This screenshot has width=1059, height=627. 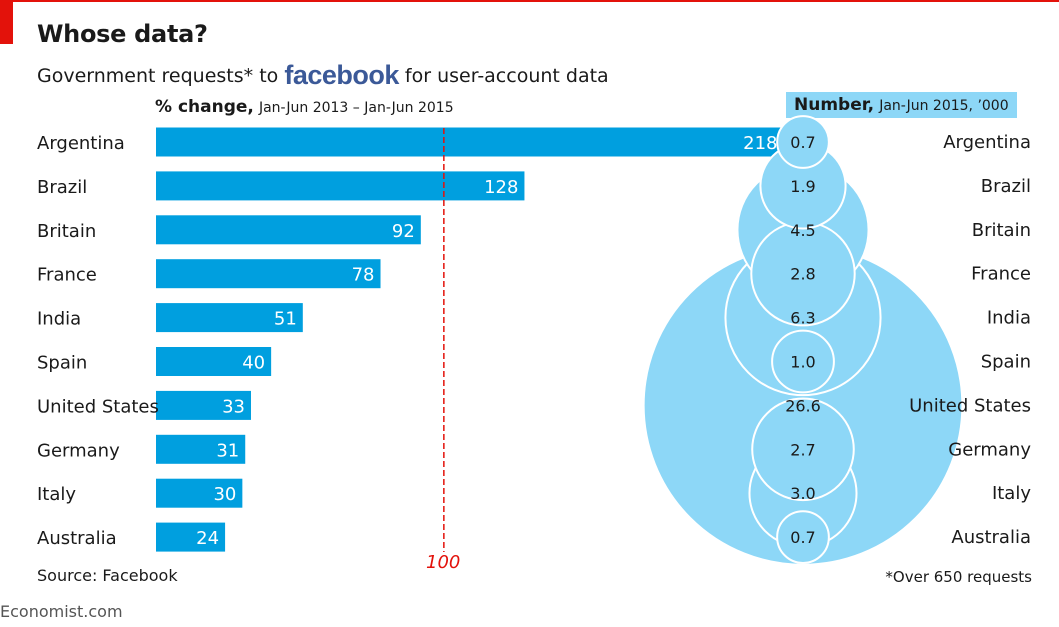 I want to click on bubble-germany, so click(x=803, y=449).